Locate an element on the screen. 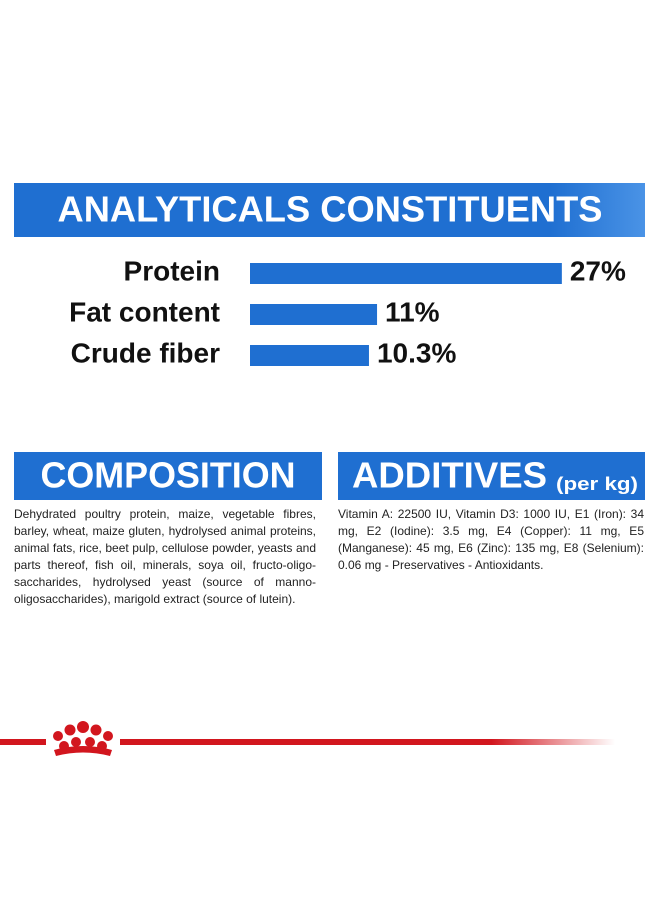 The height and width of the screenshot is (900, 660). category-label: Fat content is located at coordinates (144, 311).